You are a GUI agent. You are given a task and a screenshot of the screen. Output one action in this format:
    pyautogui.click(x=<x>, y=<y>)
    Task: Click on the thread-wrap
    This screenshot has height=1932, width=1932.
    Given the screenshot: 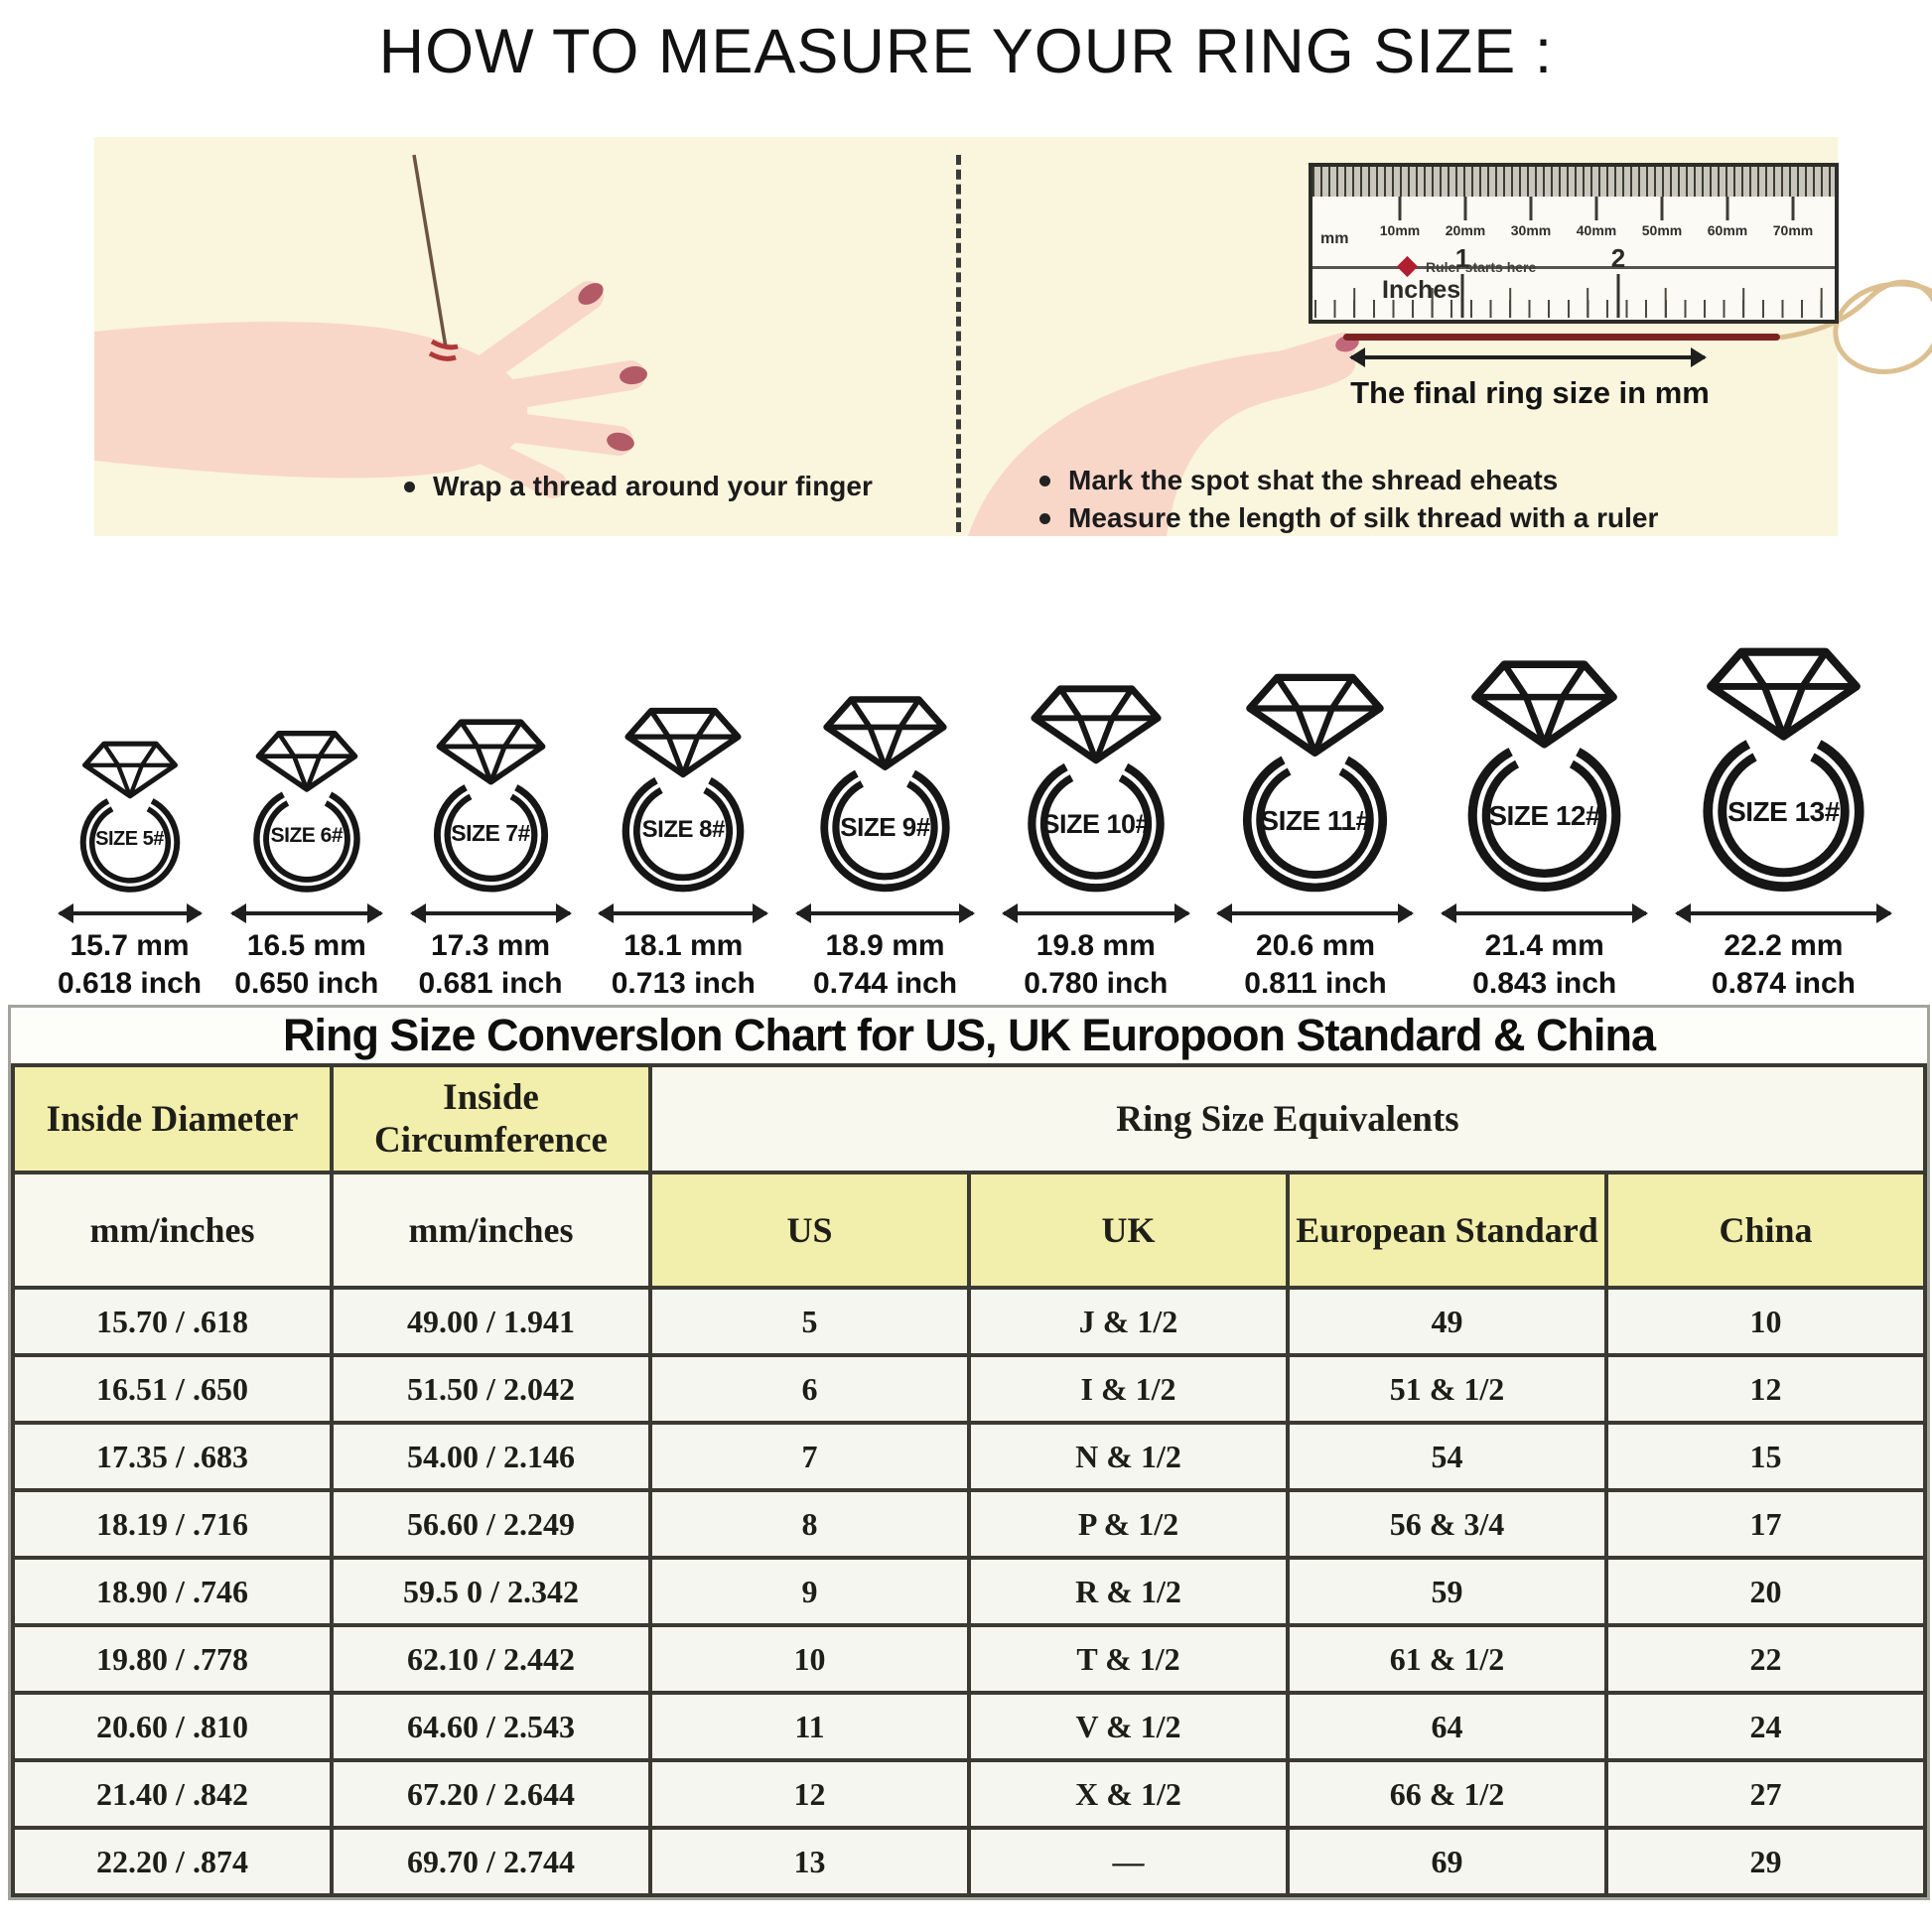 What is the action you would take?
    pyautogui.click(x=444, y=350)
    